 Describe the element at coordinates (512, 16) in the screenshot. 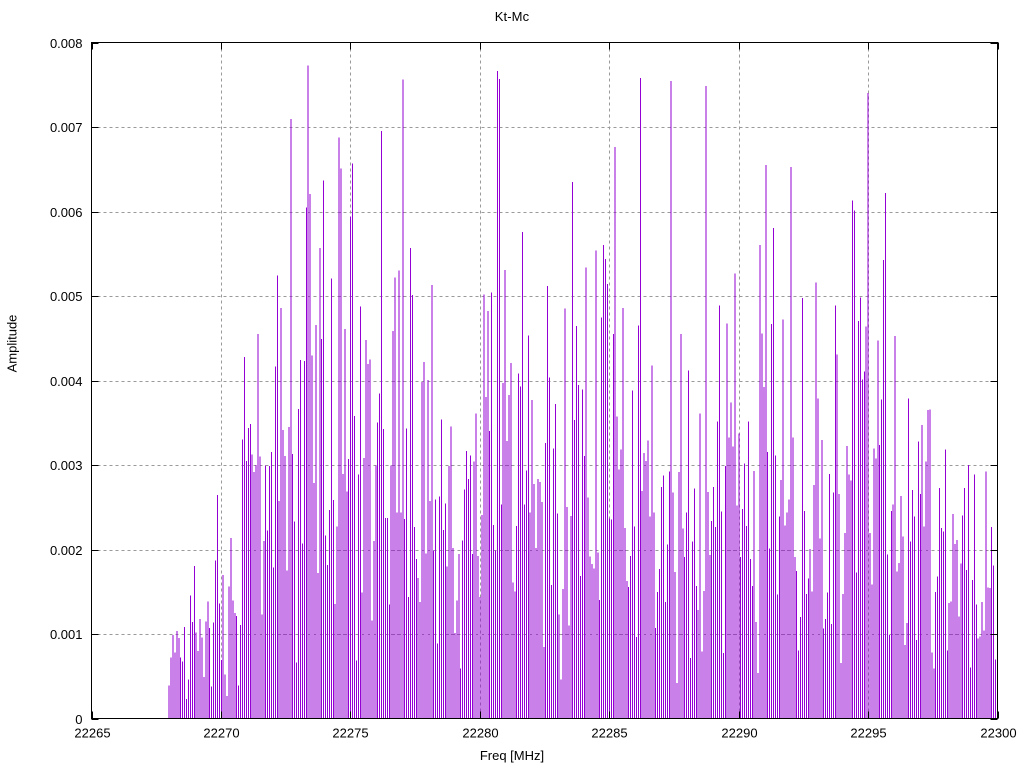

I see `chart-title: Kt-Mc` at that location.